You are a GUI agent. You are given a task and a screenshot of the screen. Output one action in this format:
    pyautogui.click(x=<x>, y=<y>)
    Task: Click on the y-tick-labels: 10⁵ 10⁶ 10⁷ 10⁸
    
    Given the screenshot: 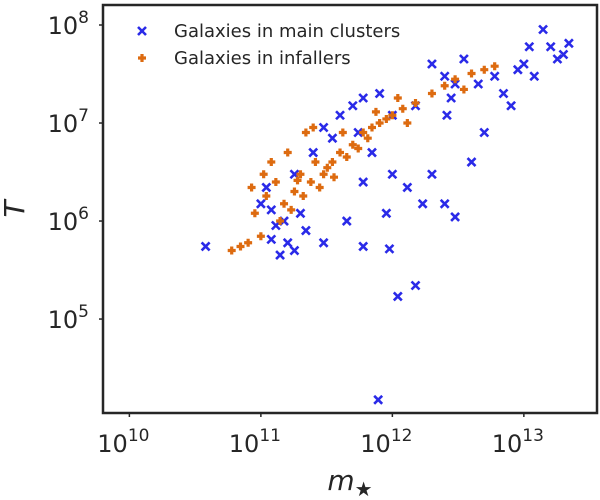 What is the action you would take?
    pyautogui.click(x=75, y=171)
    